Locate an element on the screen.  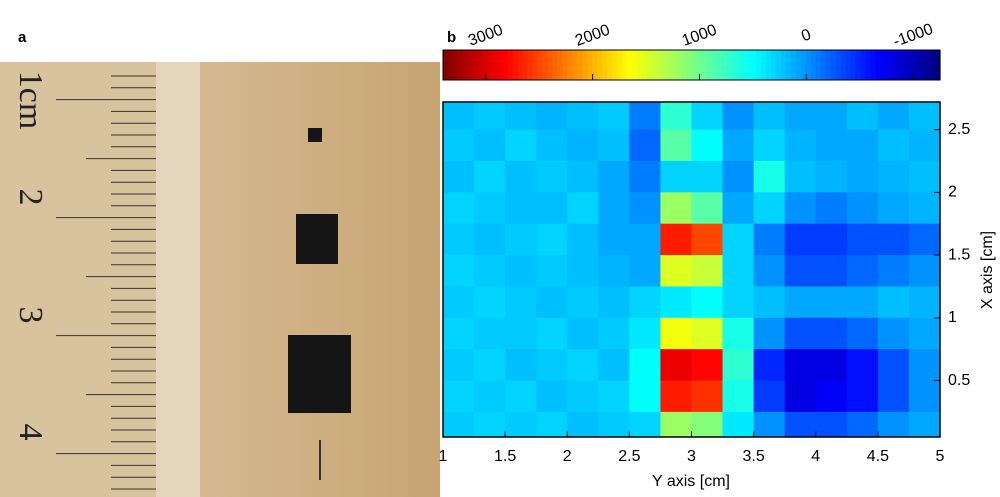
ruler-label: 4 is located at coordinates (30, 432).